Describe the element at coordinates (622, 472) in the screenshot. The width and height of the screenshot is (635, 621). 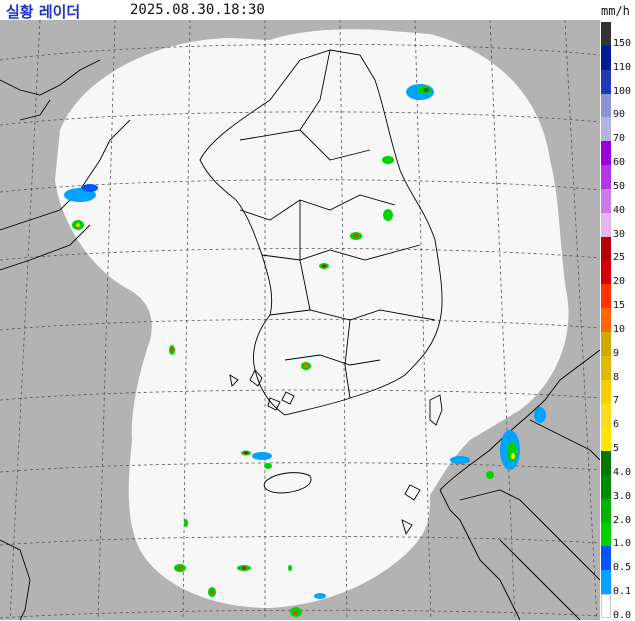
I see `legend-label: 4.0` at that location.